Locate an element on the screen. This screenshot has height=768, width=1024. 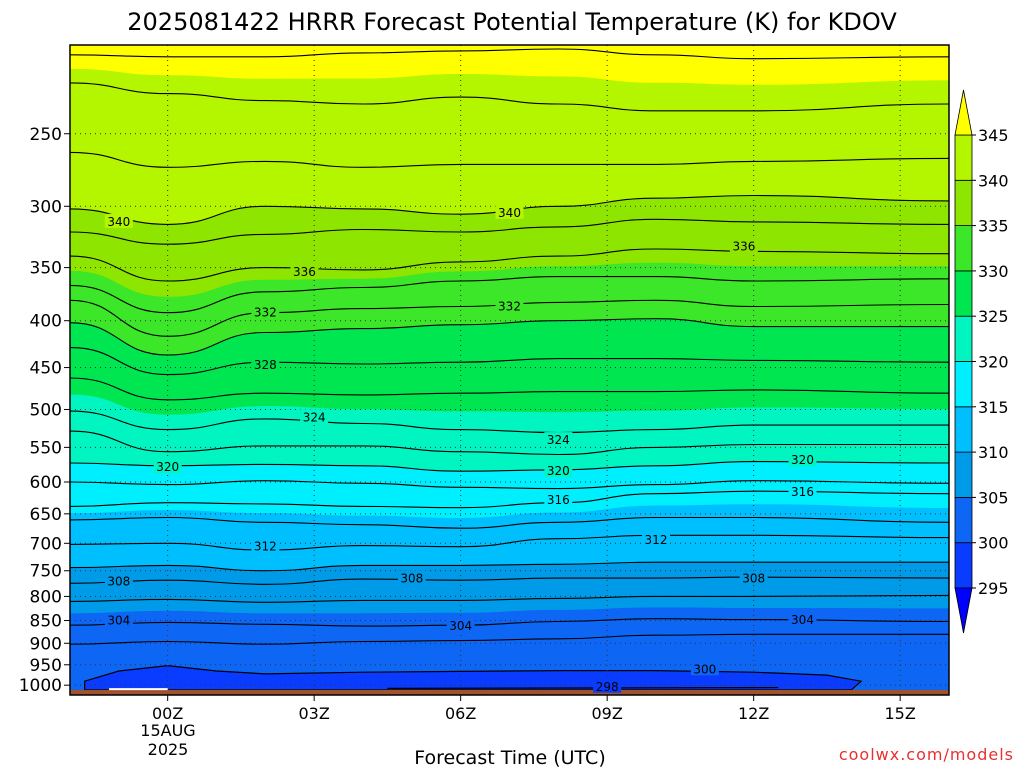
y-tick-label: 800 is located at coordinates (46, 597).